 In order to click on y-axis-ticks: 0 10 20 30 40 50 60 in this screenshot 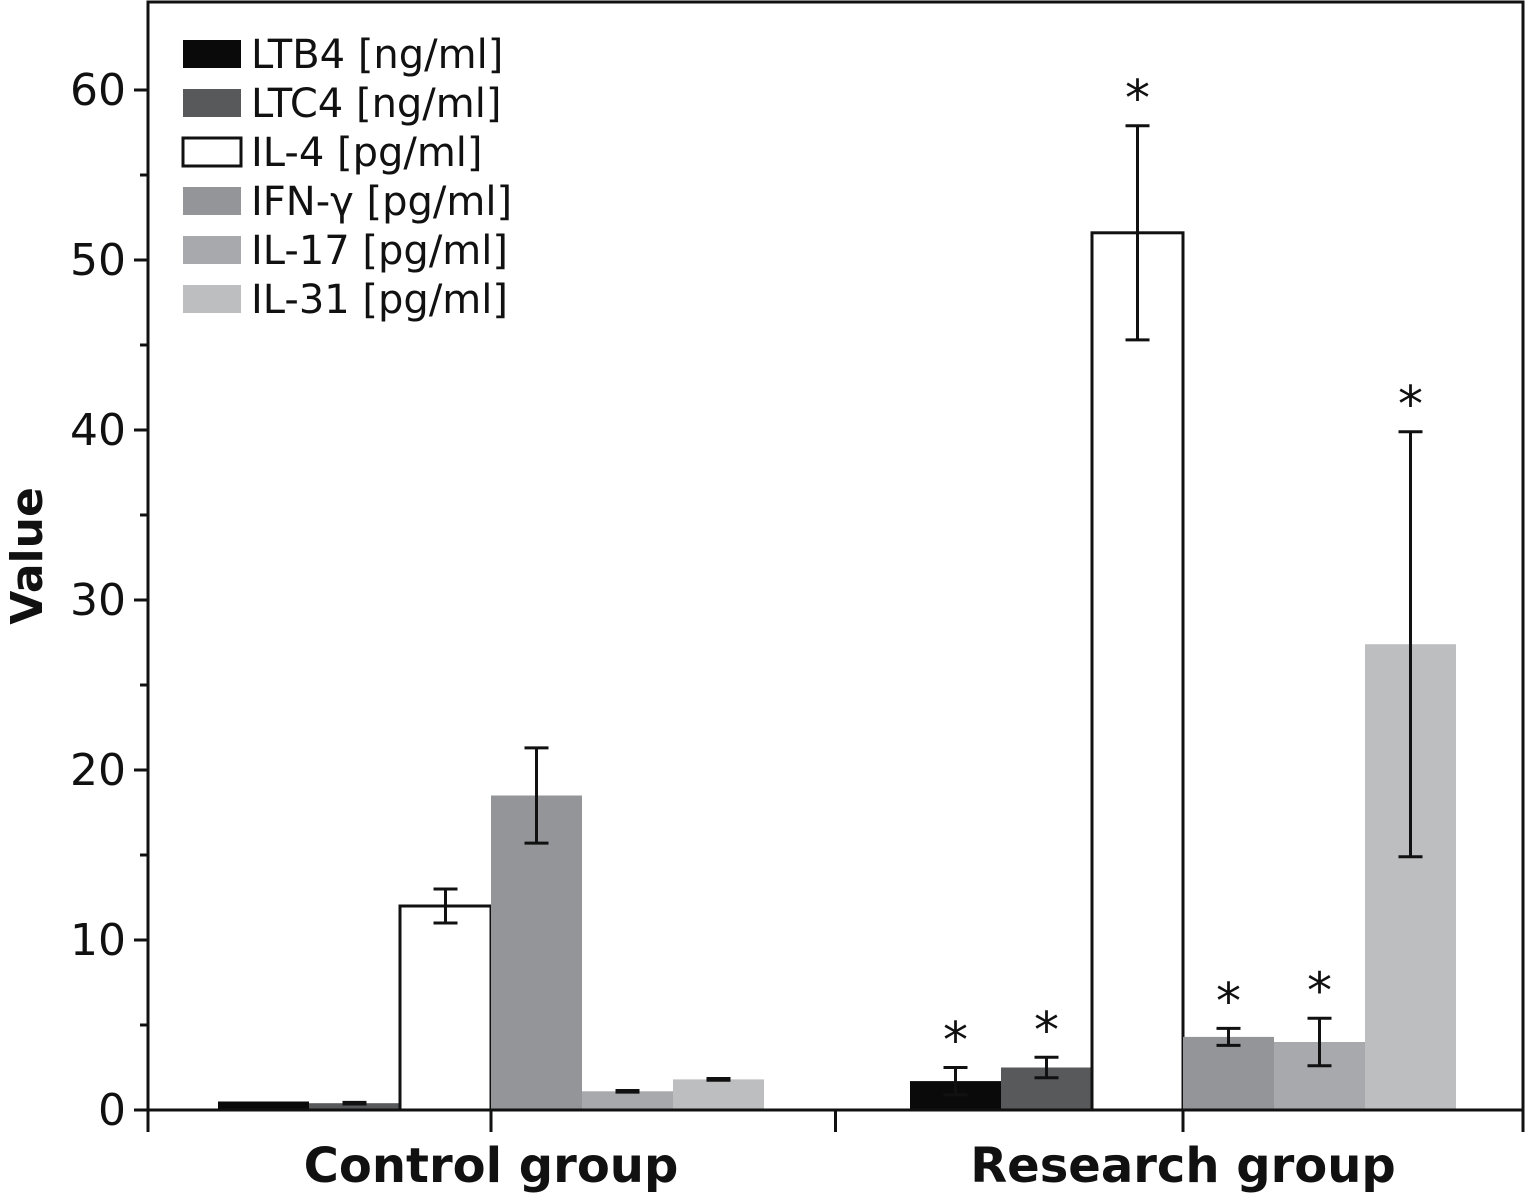, I will do `click(109, 600)`.